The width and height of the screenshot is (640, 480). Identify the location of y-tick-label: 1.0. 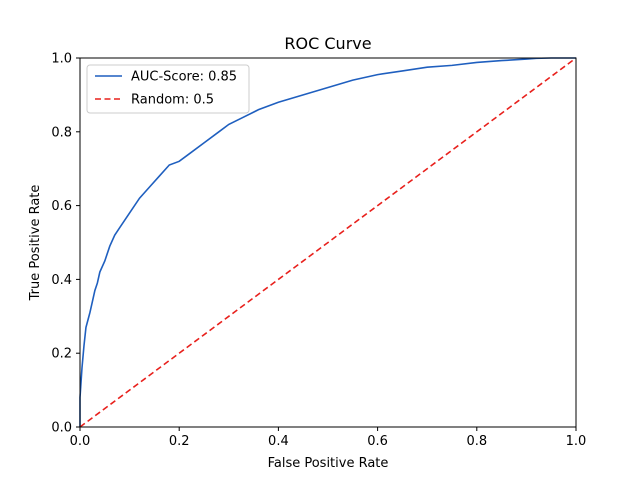
(61, 59).